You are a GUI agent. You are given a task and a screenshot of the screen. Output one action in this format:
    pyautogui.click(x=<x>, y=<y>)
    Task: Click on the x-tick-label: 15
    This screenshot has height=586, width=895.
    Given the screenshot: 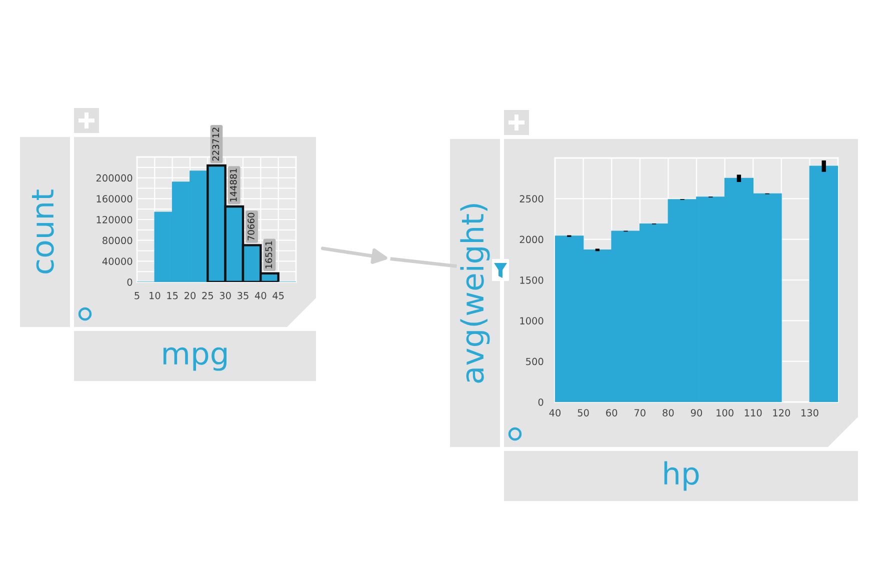 What is the action you would take?
    pyautogui.click(x=172, y=296)
    